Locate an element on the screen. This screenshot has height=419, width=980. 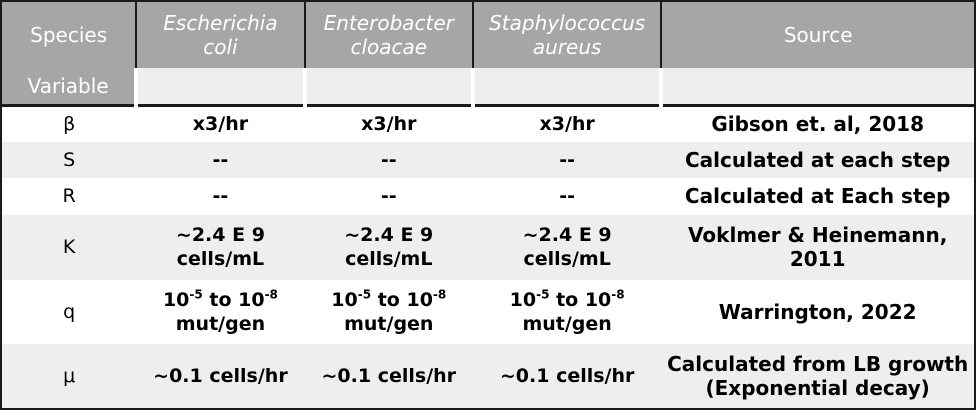
variable-cell: β is located at coordinates (69, 123).